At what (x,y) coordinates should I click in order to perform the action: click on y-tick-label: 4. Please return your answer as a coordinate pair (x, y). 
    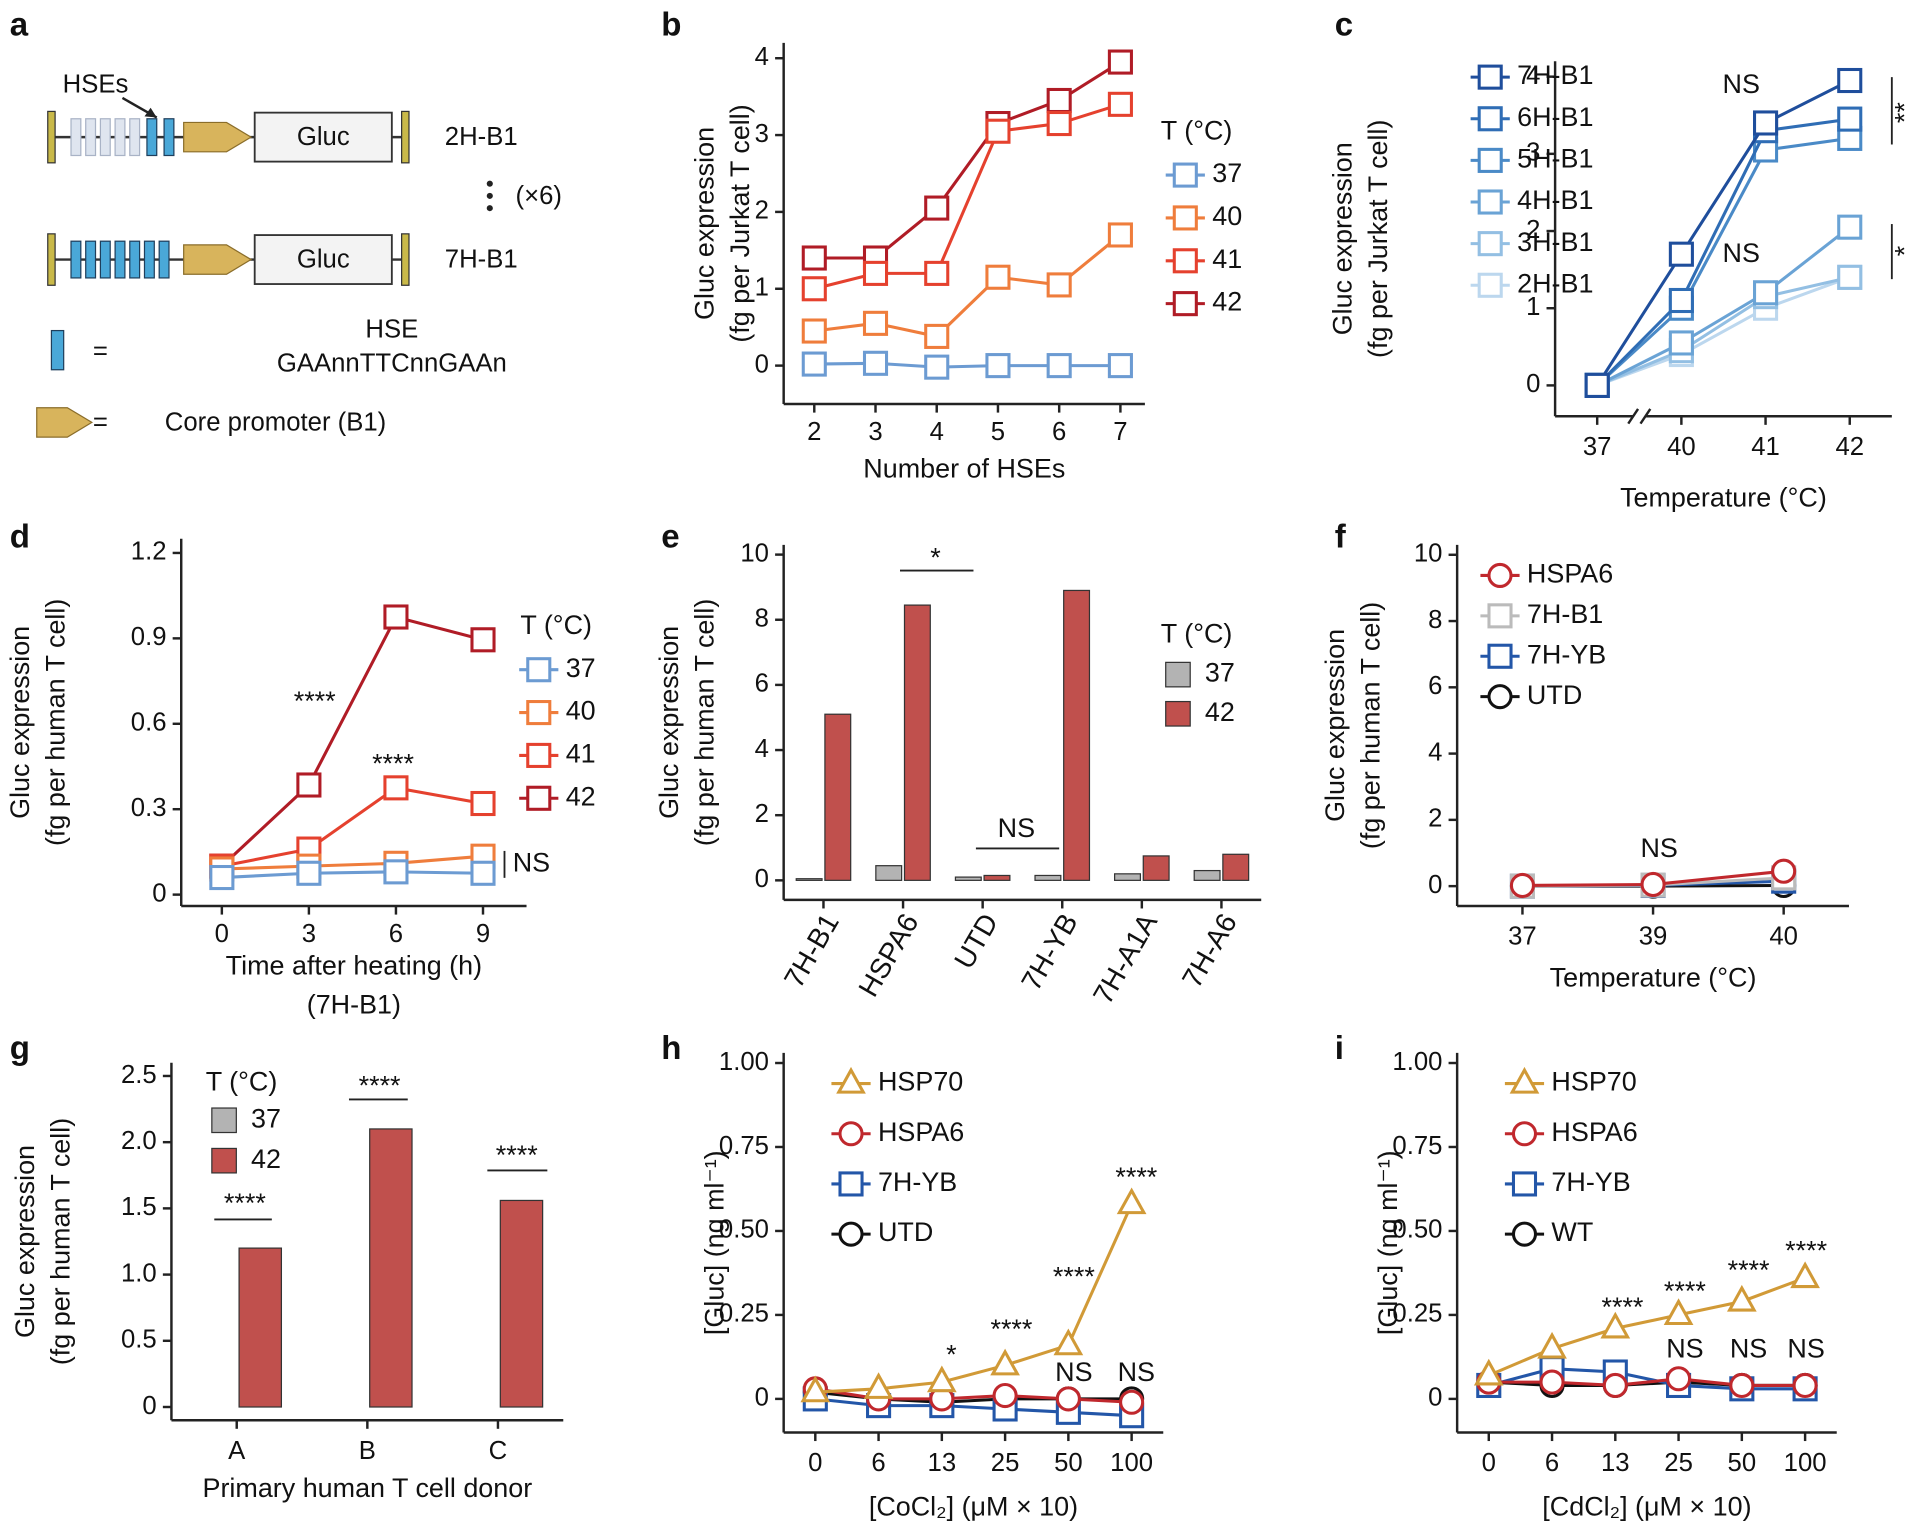
    Looking at the image, I should click on (762, 749).